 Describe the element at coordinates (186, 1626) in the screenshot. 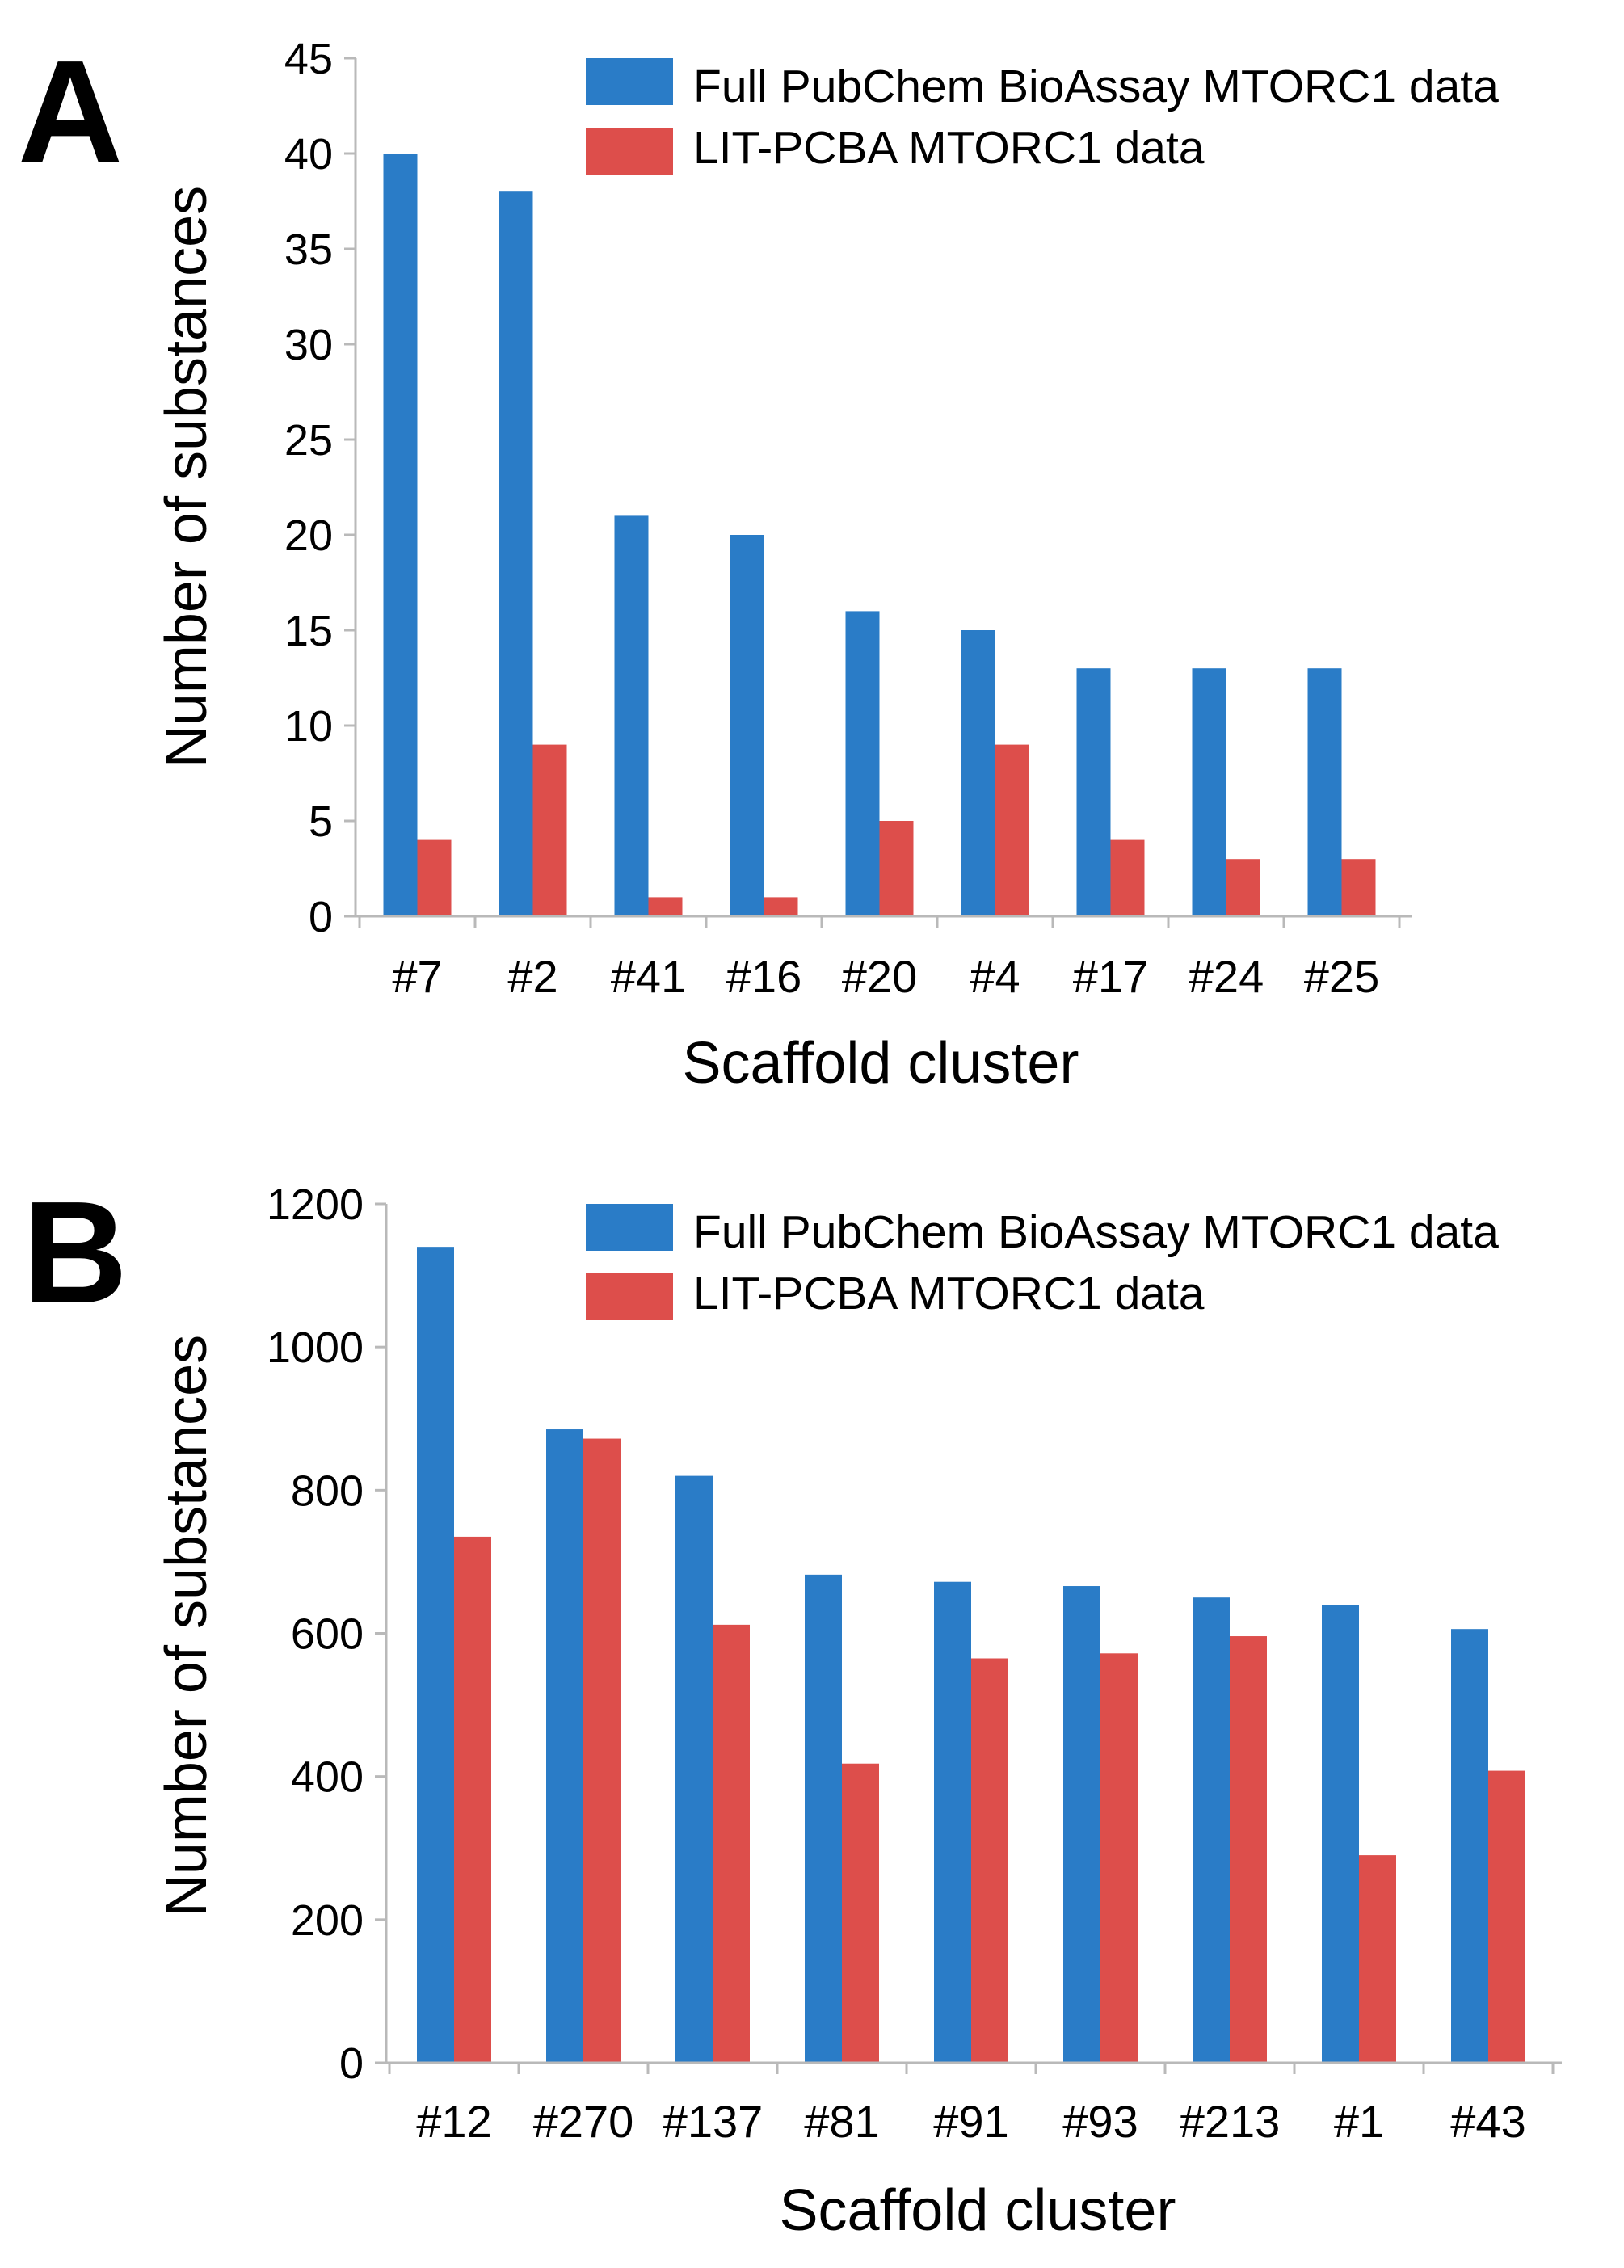

I see `panel-b-y-axis-title: Number of substances` at that location.